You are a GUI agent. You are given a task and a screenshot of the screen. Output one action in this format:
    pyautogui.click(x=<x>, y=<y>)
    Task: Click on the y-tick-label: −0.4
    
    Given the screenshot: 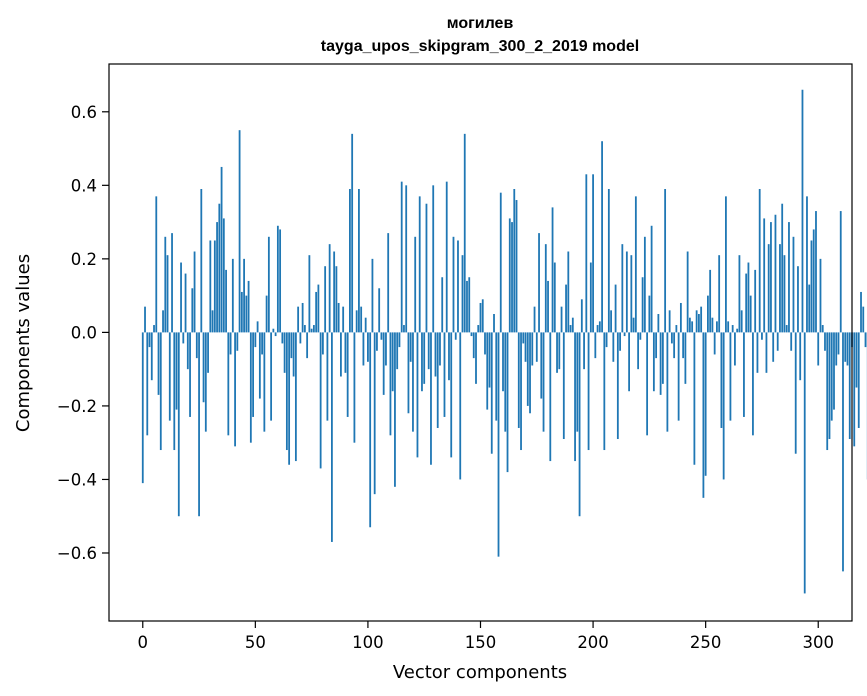 What is the action you would take?
    pyautogui.click(x=77, y=479)
    